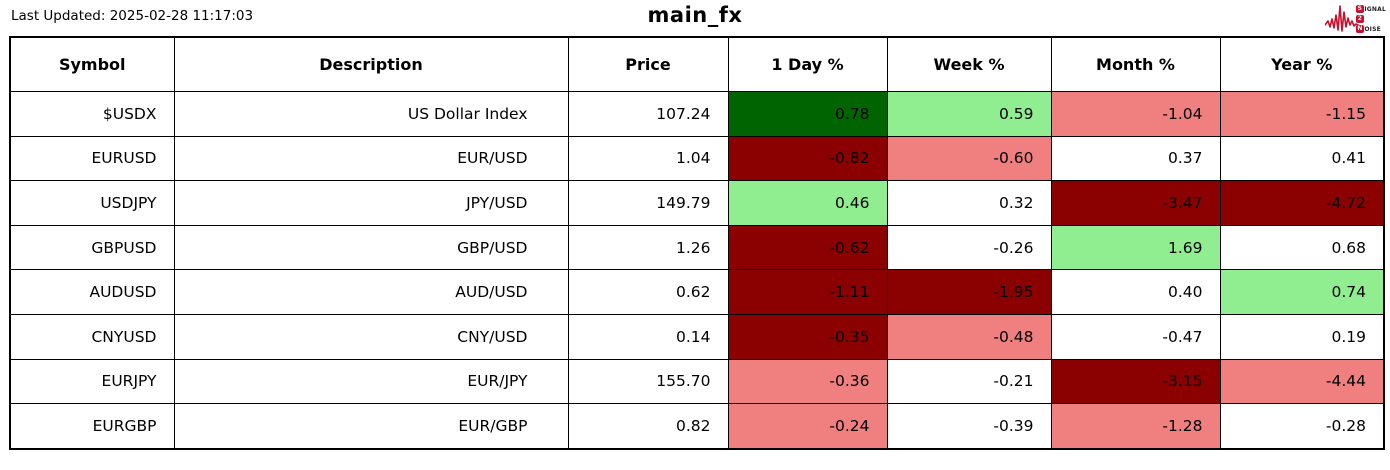 Image resolution: width=1390 pixels, height=470 pixels. Describe the element at coordinates (807, 426) in the screenshot. I see `day-pct-cell: -0.24` at that location.